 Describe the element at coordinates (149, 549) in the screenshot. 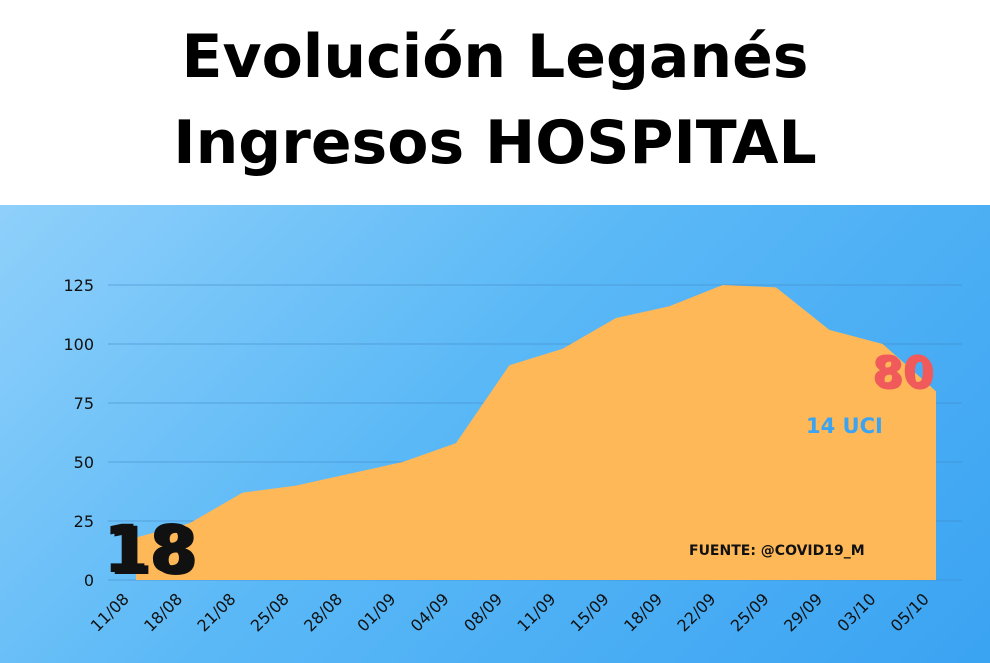

I see `start-value-label: 18` at that location.